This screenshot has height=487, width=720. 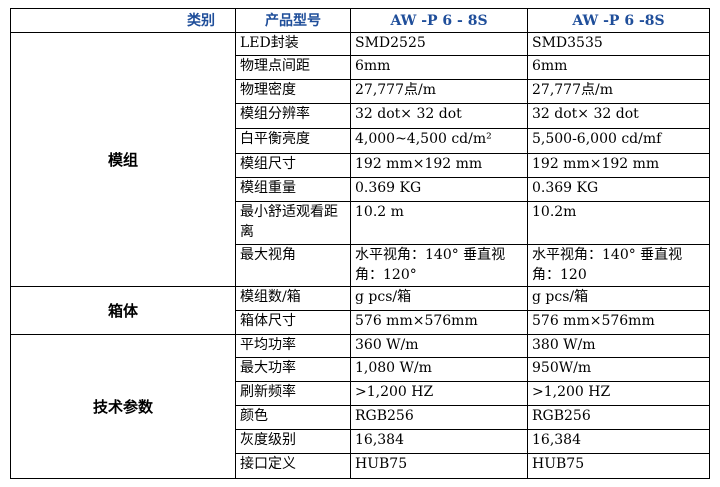 What do you see at coordinates (618, 91) in the screenshot?
I see `spec-value-b: 27,777点/m` at bounding box center [618, 91].